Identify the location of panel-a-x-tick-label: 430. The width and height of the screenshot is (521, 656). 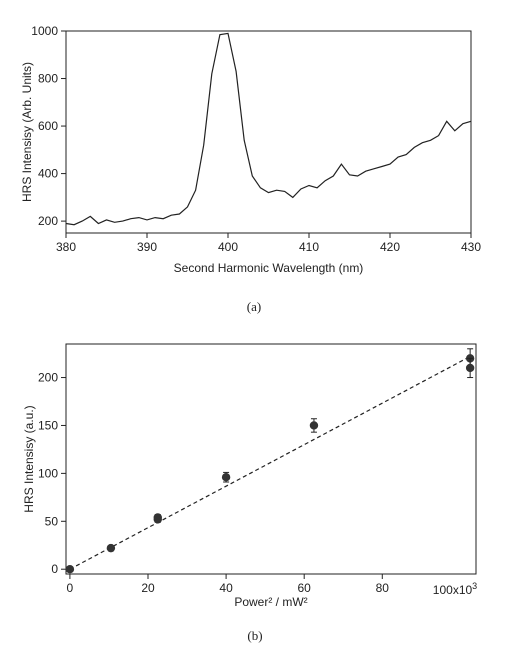
(471, 247).